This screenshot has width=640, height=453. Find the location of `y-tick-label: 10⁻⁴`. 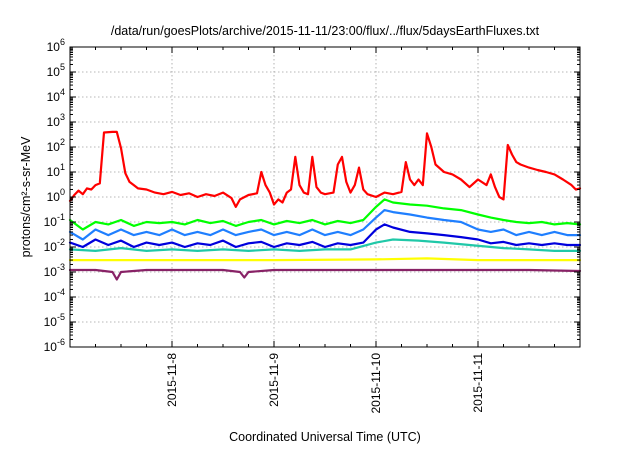

y-tick-label: 10⁻⁴ is located at coordinates (54, 295).